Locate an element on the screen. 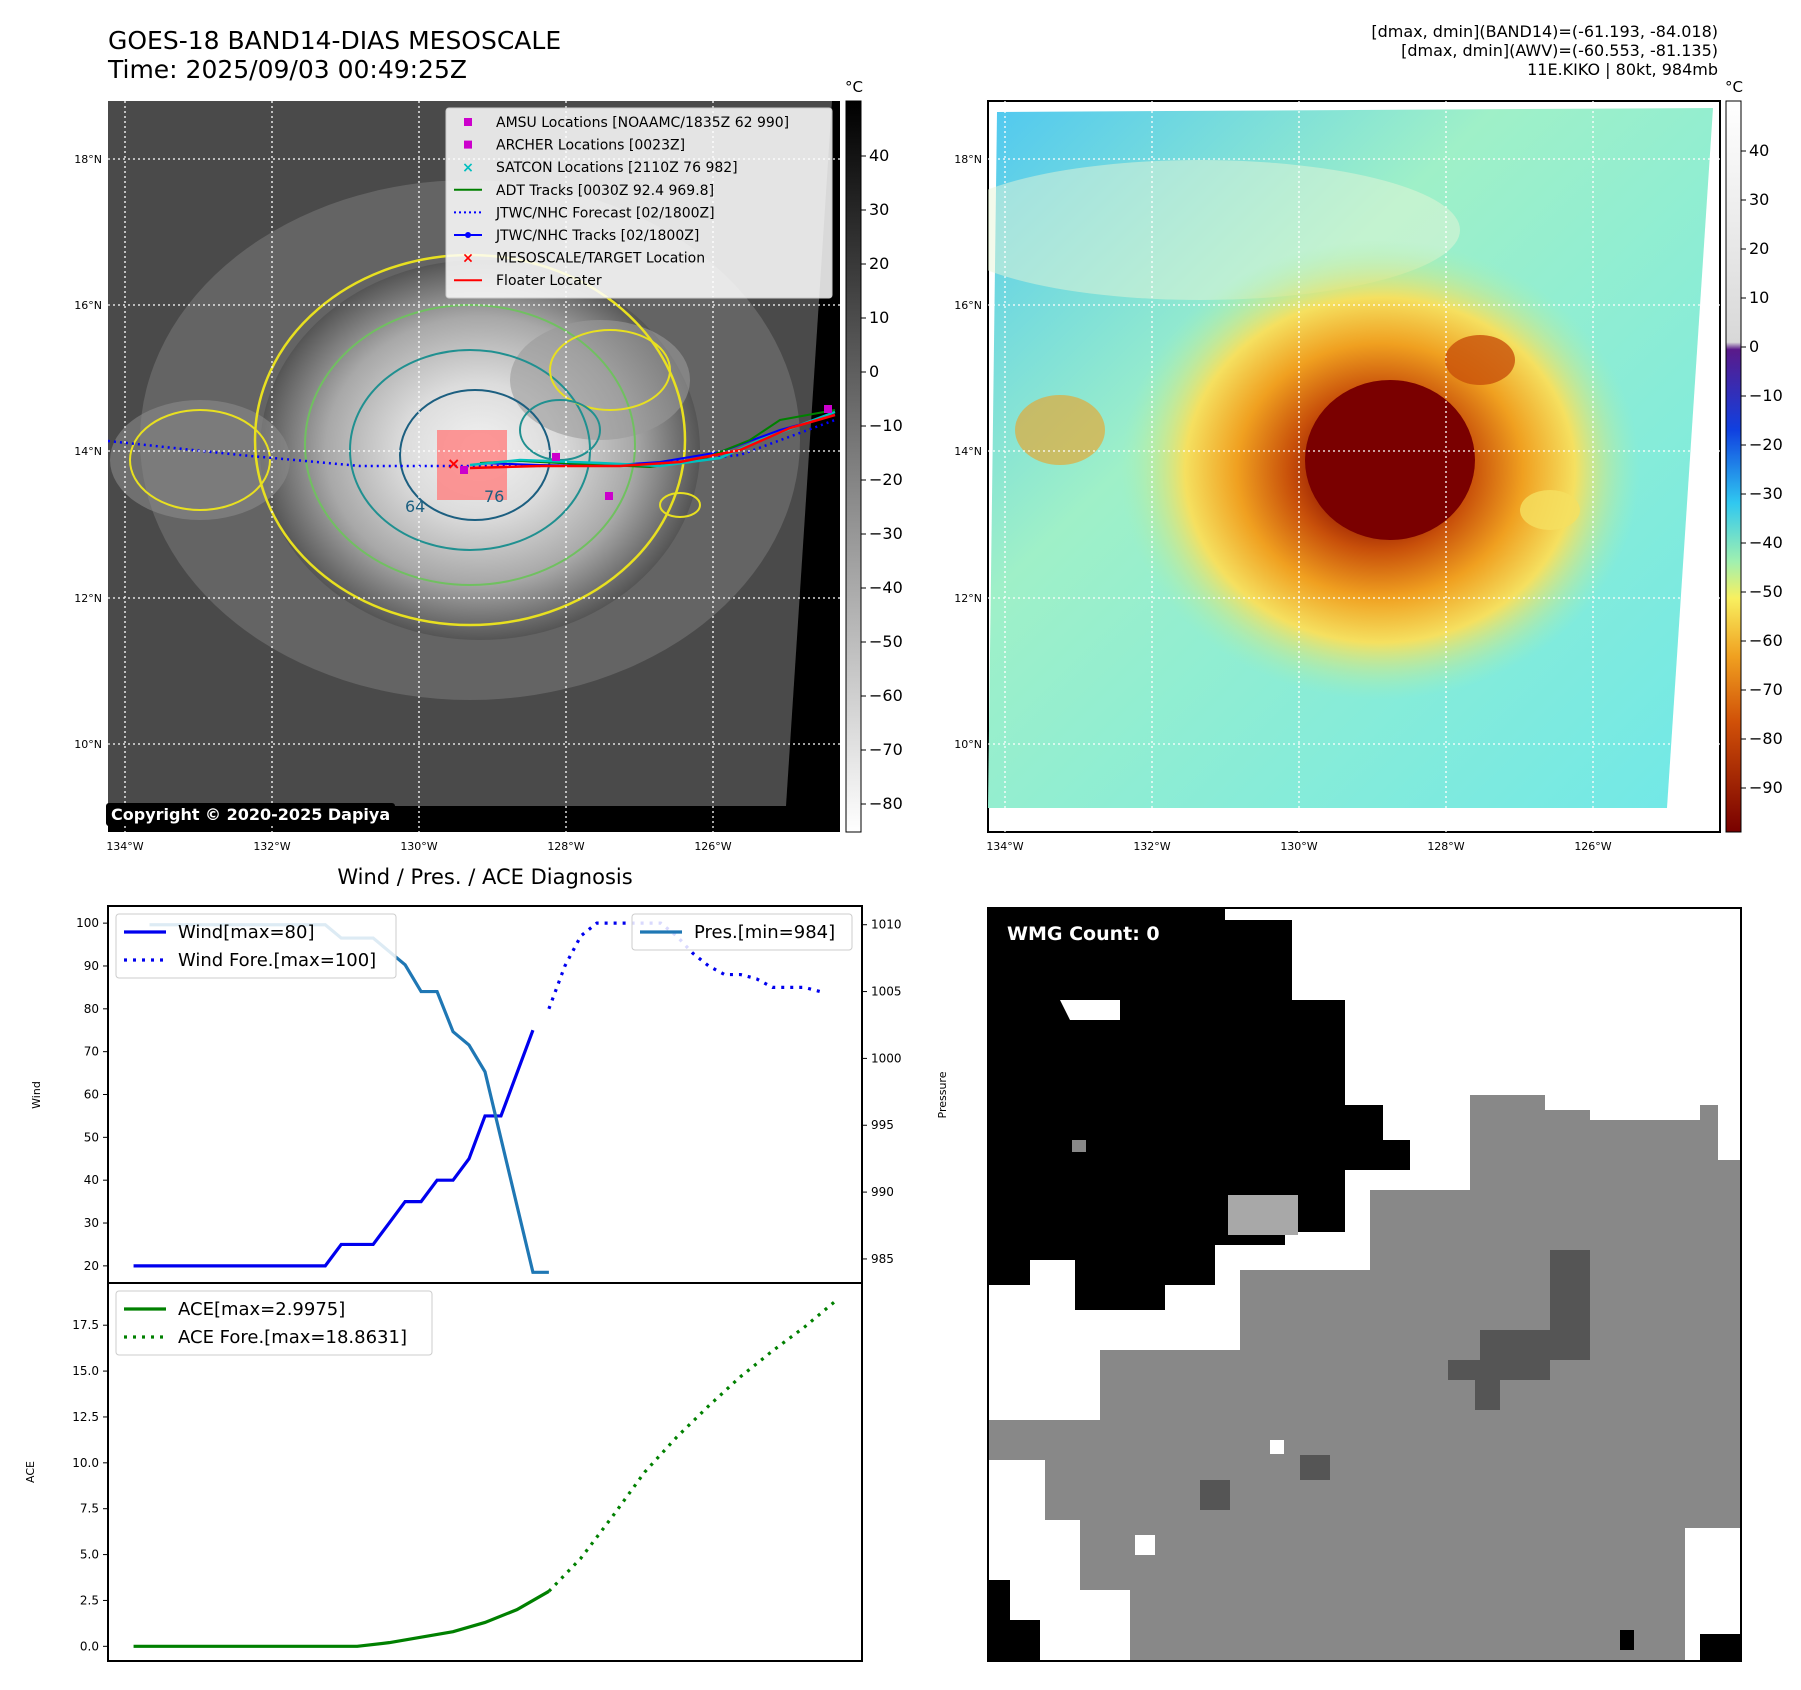  legend-entry: JTWC/NHC Forecast [02/1800Z] is located at coordinates (605, 213).